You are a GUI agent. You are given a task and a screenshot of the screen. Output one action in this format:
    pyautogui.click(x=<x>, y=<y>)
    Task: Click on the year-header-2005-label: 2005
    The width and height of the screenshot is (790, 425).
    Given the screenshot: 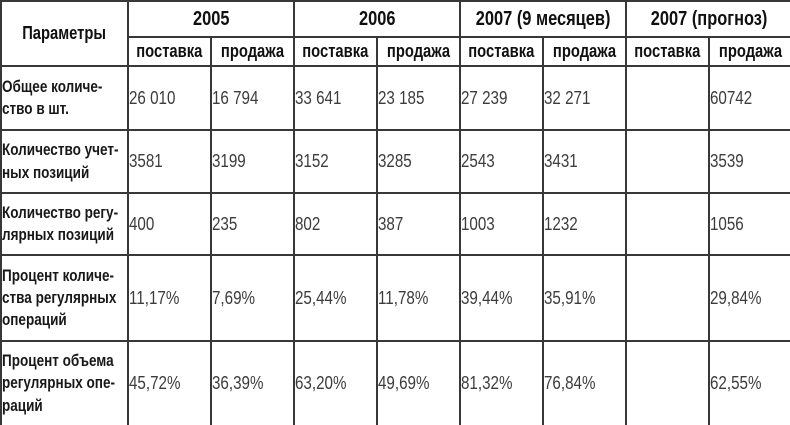 What is the action you would take?
    pyautogui.click(x=211, y=18)
    